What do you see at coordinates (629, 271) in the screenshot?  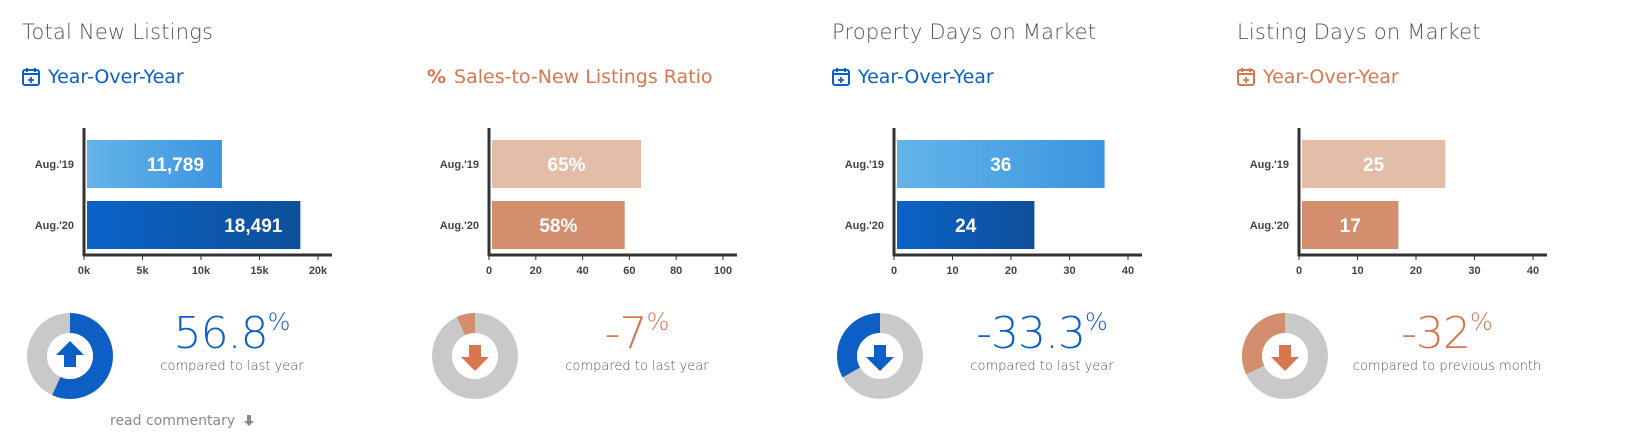 I see `x-tick-label: 60` at bounding box center [629, 271].